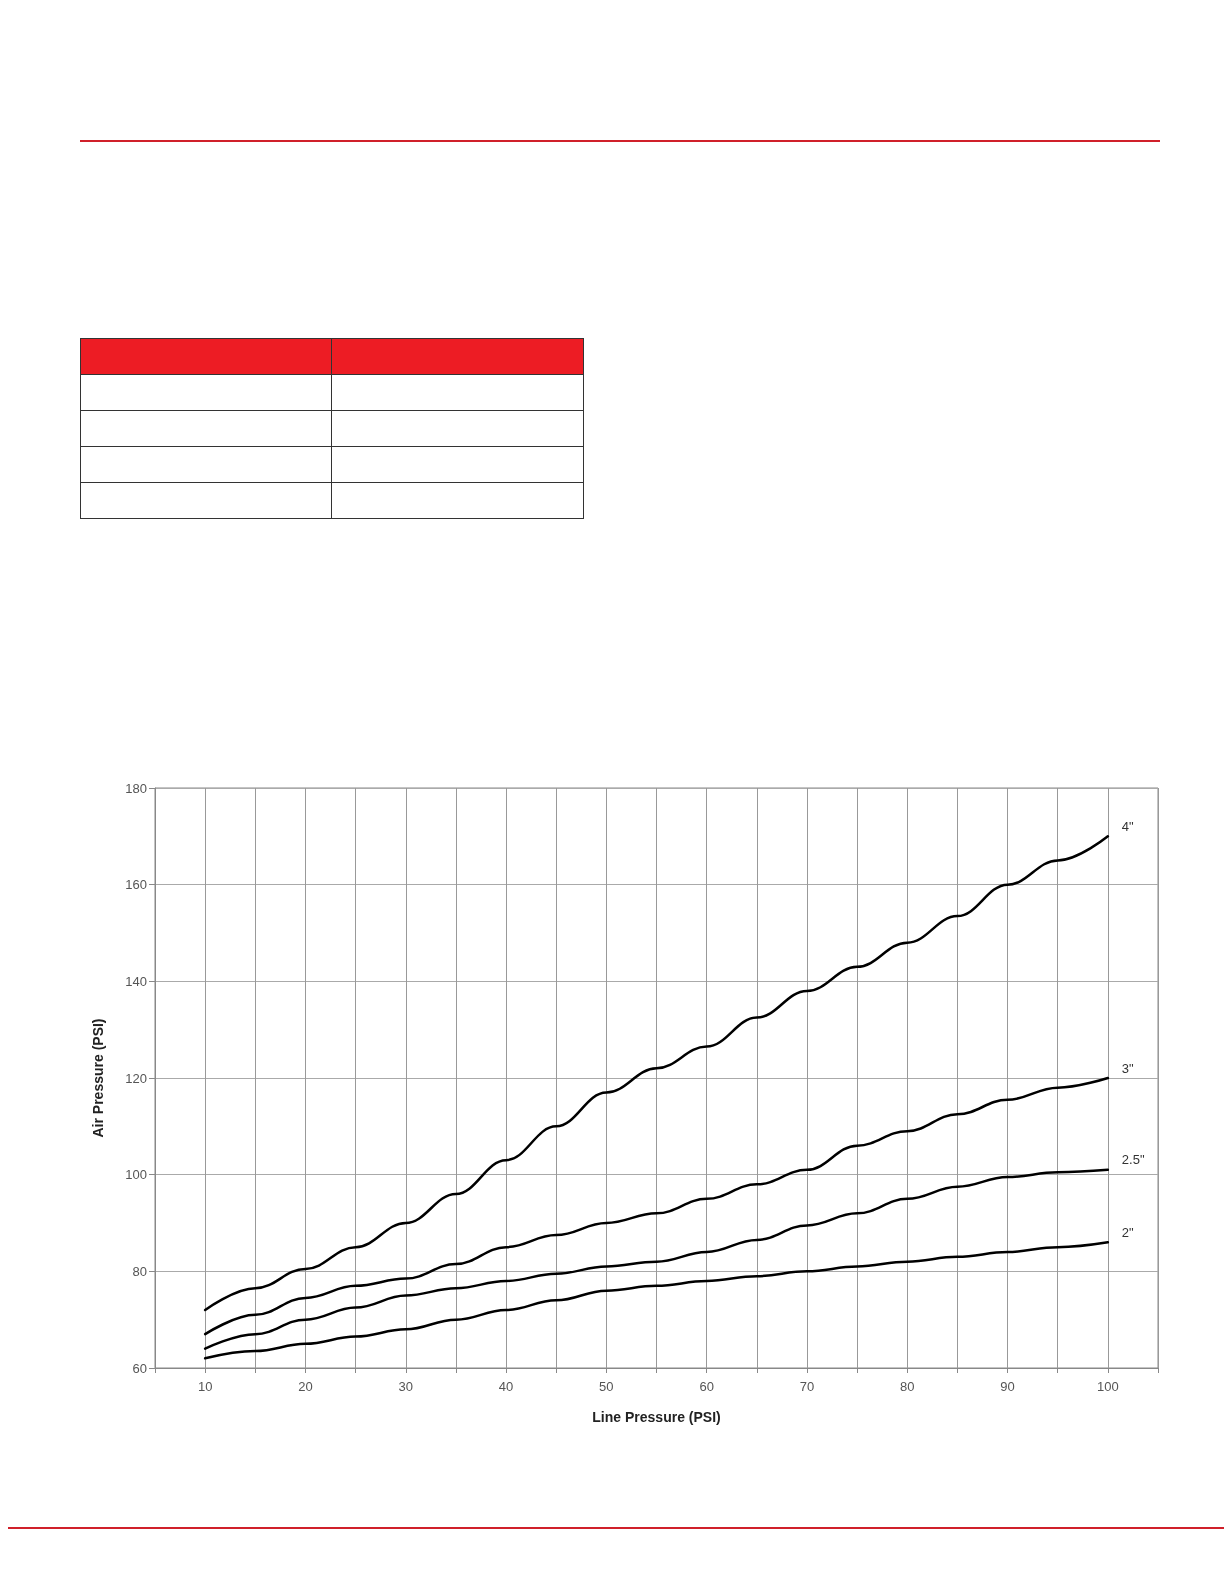  What do you see at coordinates (807, 1386) in the screenshot?
I see `x-tick-label: 70` at bounding box center [807, 1386].